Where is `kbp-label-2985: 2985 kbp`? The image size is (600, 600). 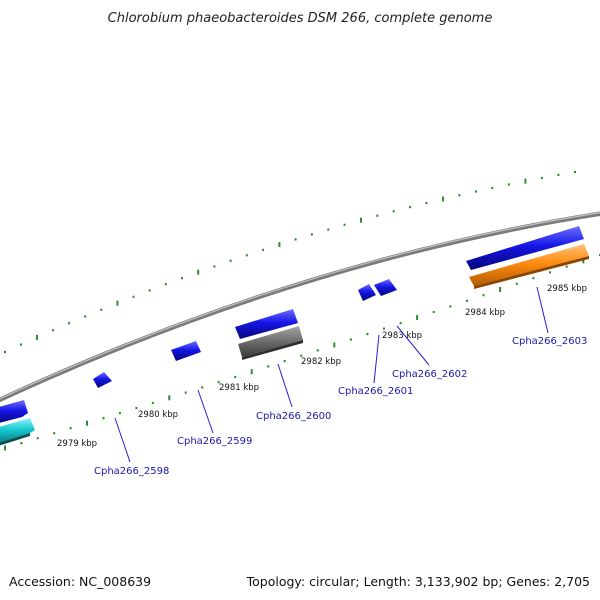
kbp-label-2985: 2985 kbp is located at coordinates (567, 289).